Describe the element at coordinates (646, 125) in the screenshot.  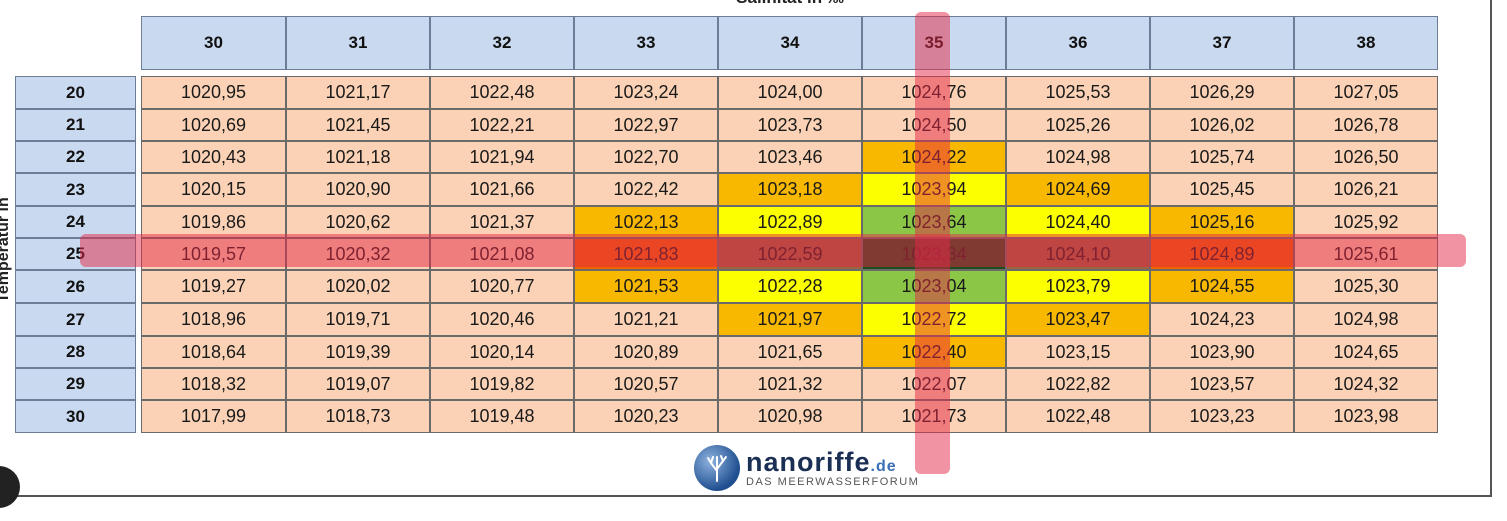
I see `table-cell: 1022,97` at that location.